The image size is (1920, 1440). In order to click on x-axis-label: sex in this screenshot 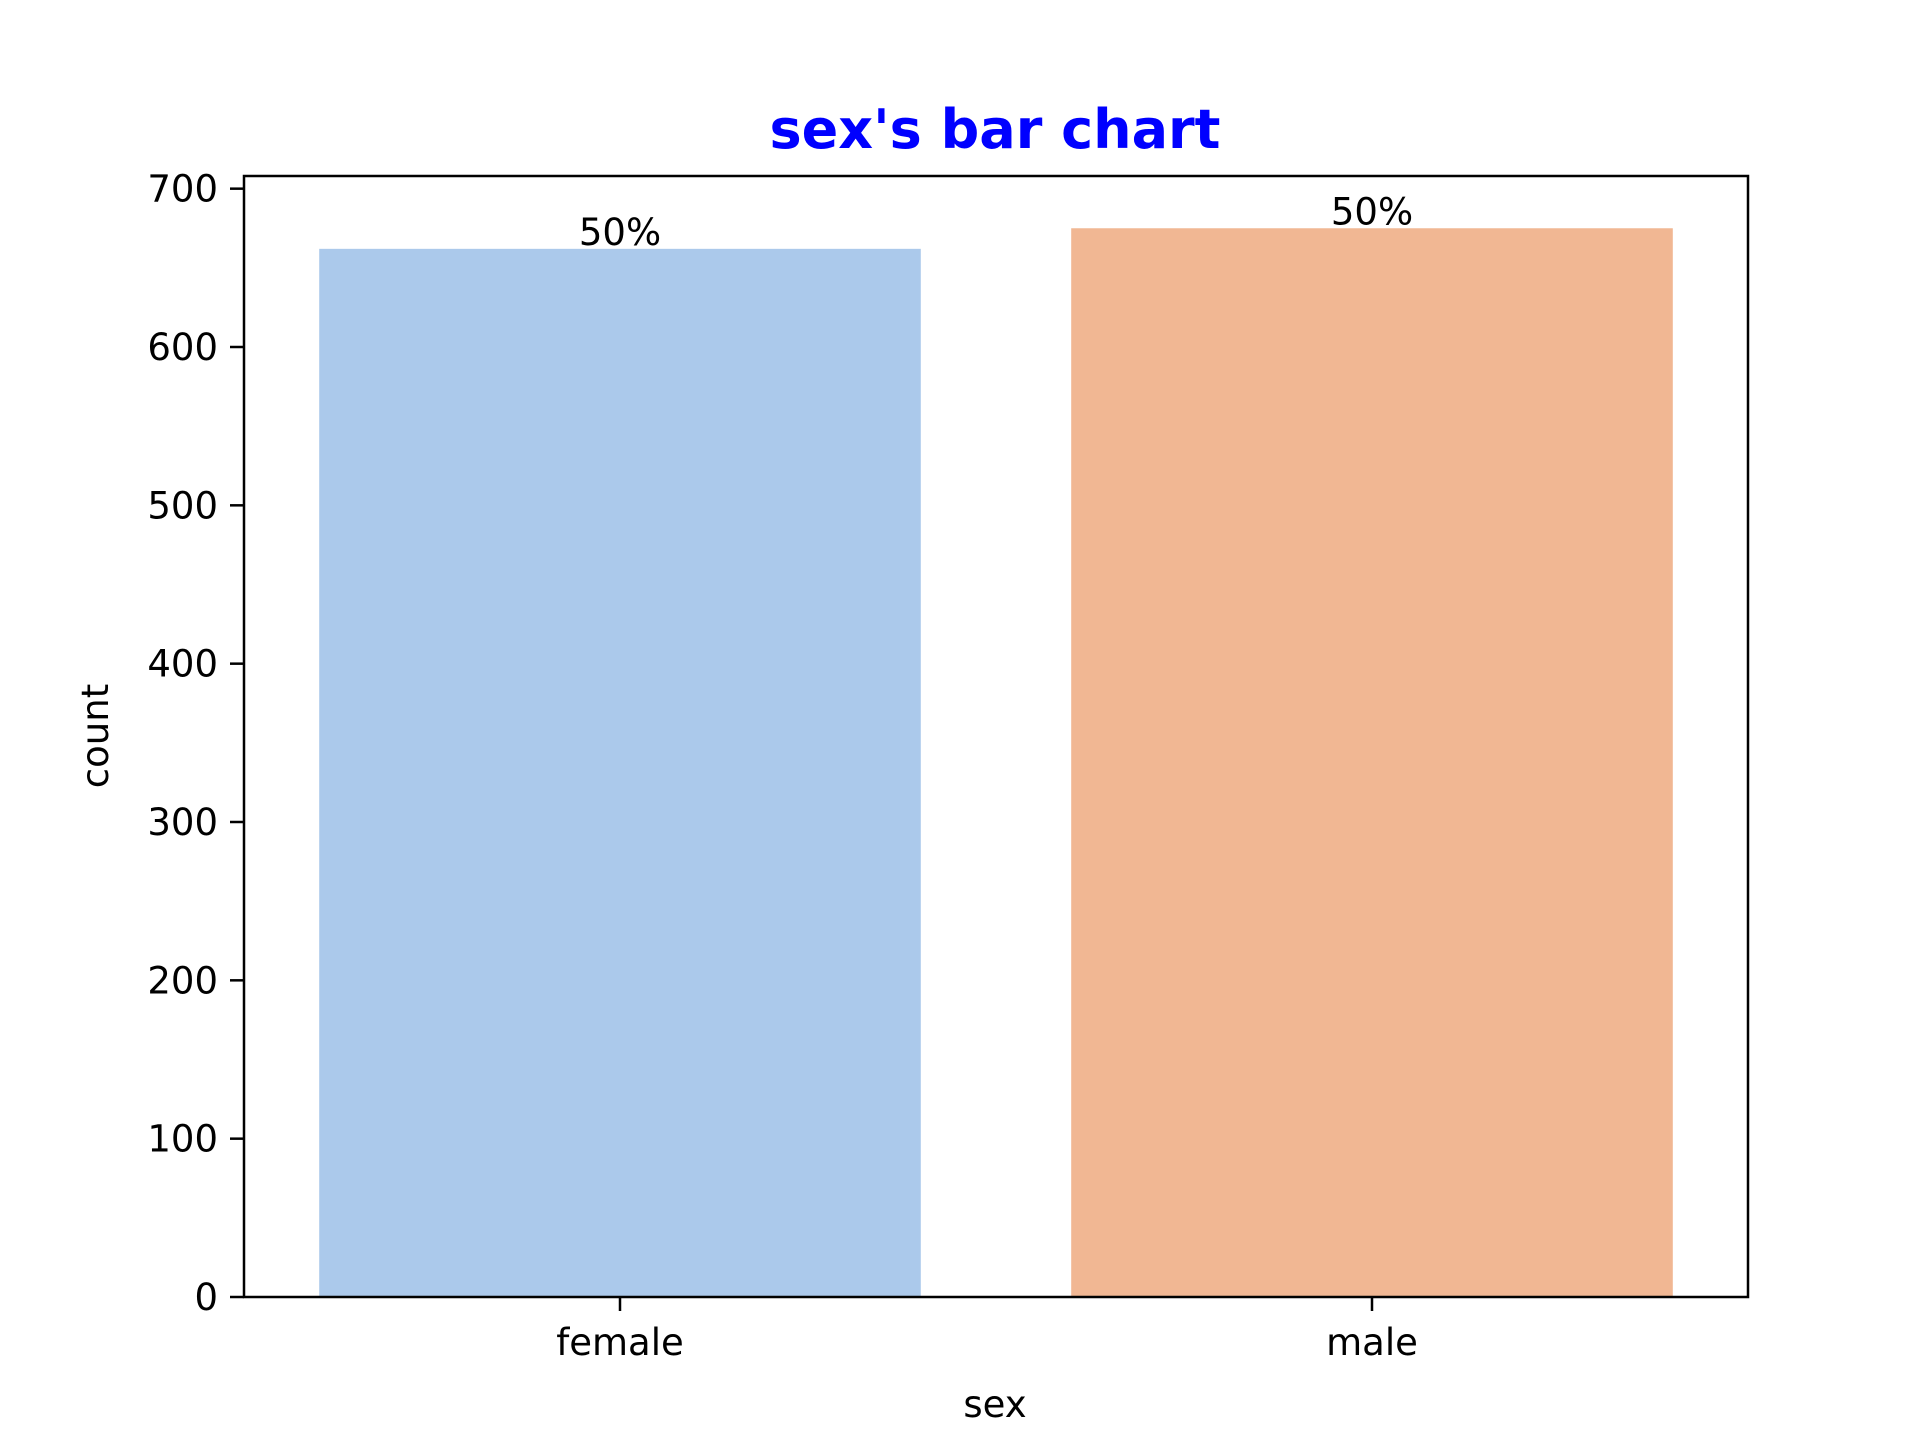, I will do `click(994, 1404)`.